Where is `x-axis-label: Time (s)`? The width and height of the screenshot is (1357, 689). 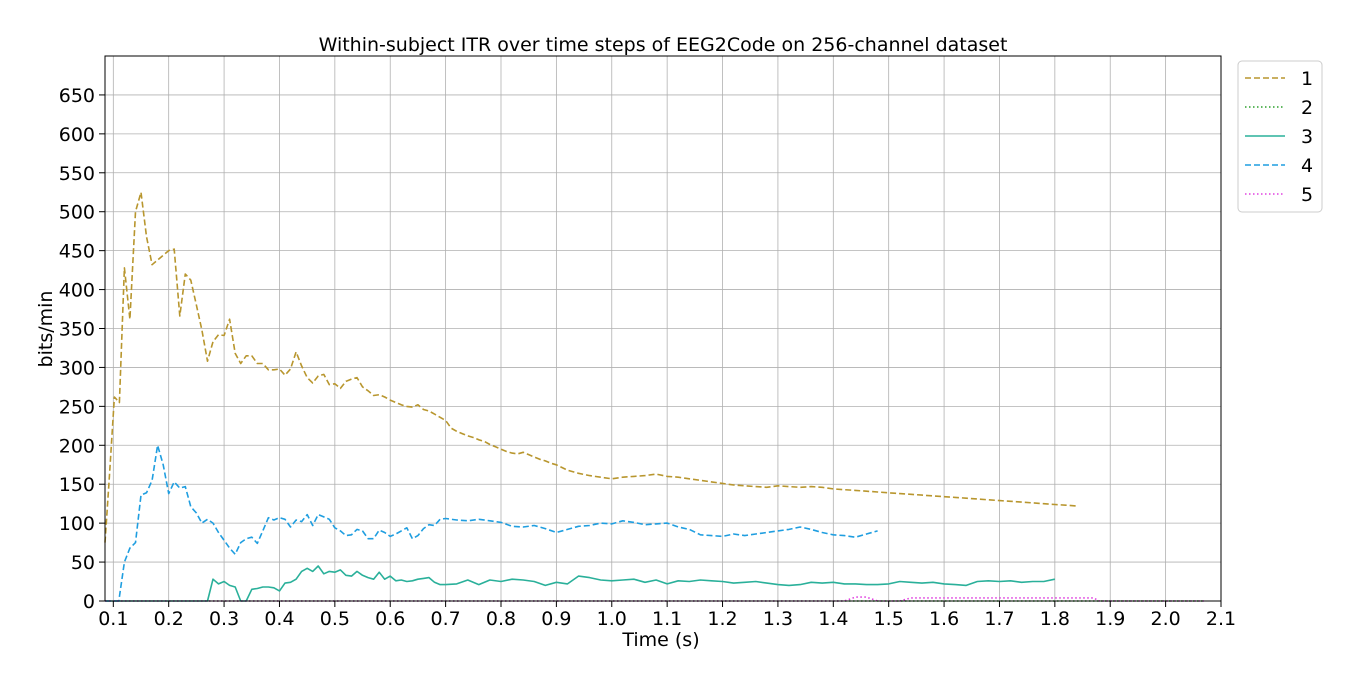 x-axis-label: Time (s) is located at coordinates (660, 640).